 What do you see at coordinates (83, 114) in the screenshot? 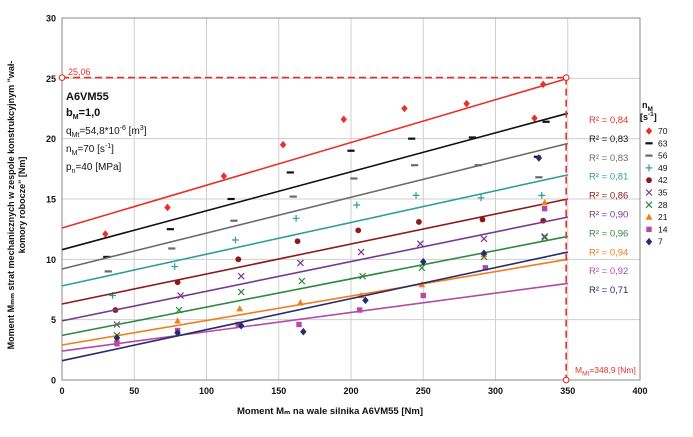
I see `info-bm: bM=1,0` at bounding box center [83, 114].